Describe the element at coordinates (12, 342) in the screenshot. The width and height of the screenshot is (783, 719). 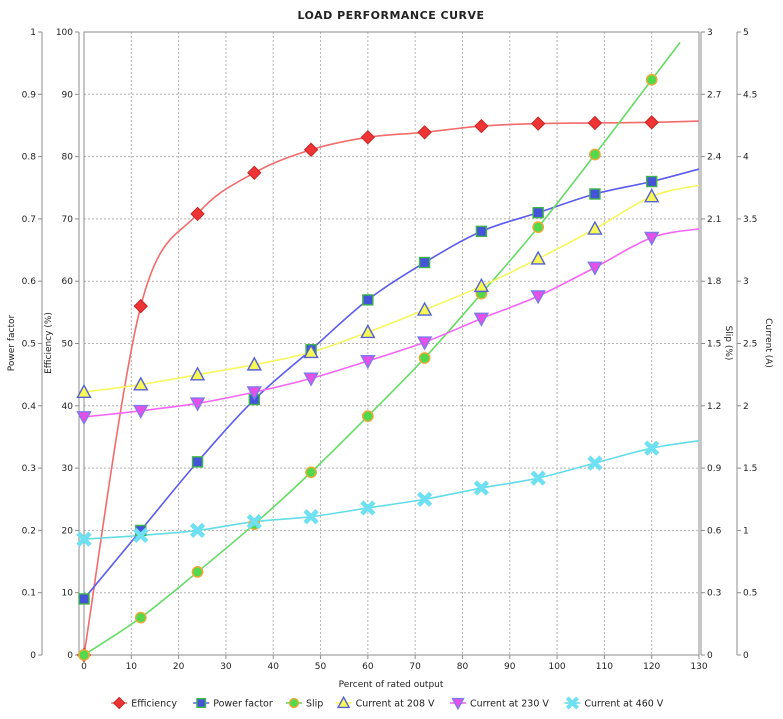
I see `power-factor-axis-title: Power factor` at that location.